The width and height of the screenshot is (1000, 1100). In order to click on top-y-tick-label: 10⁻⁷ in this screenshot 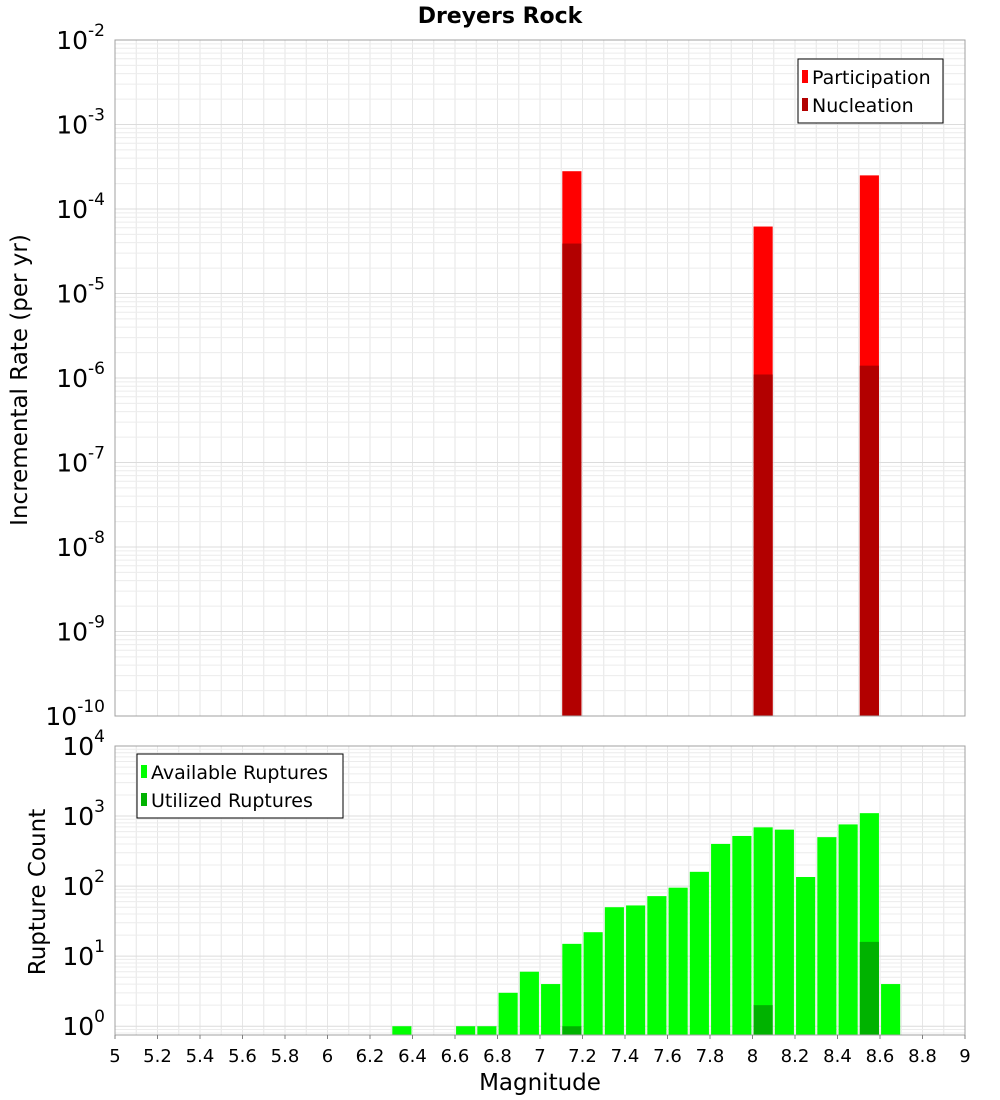, I will do `click(80, 461)`.